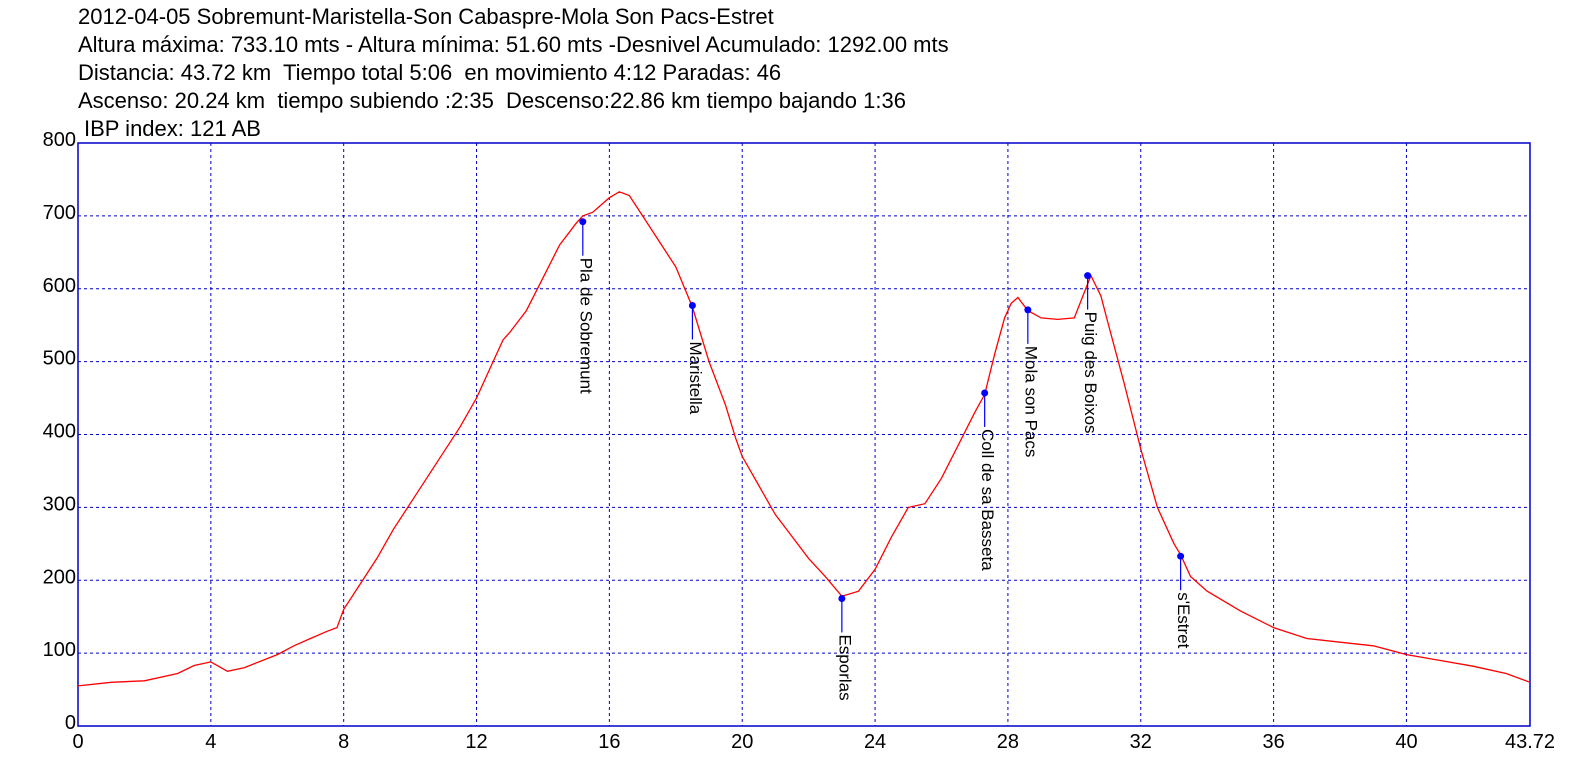 This screenshot has height=778, width=1596. I want to click on waypoint-label: Coll de sa Basseta, so click(987, 500).